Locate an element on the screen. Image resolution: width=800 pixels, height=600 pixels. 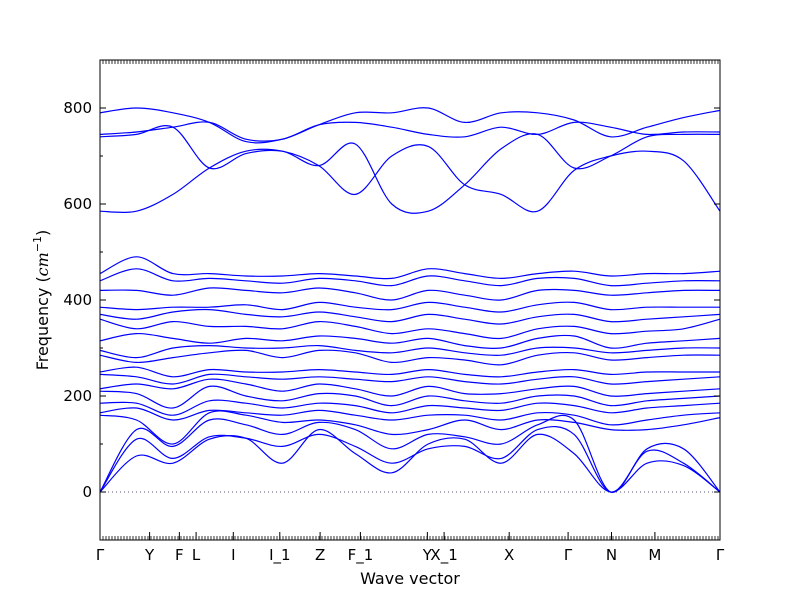
x-tick-label: N is located at coordinates (611, 555).